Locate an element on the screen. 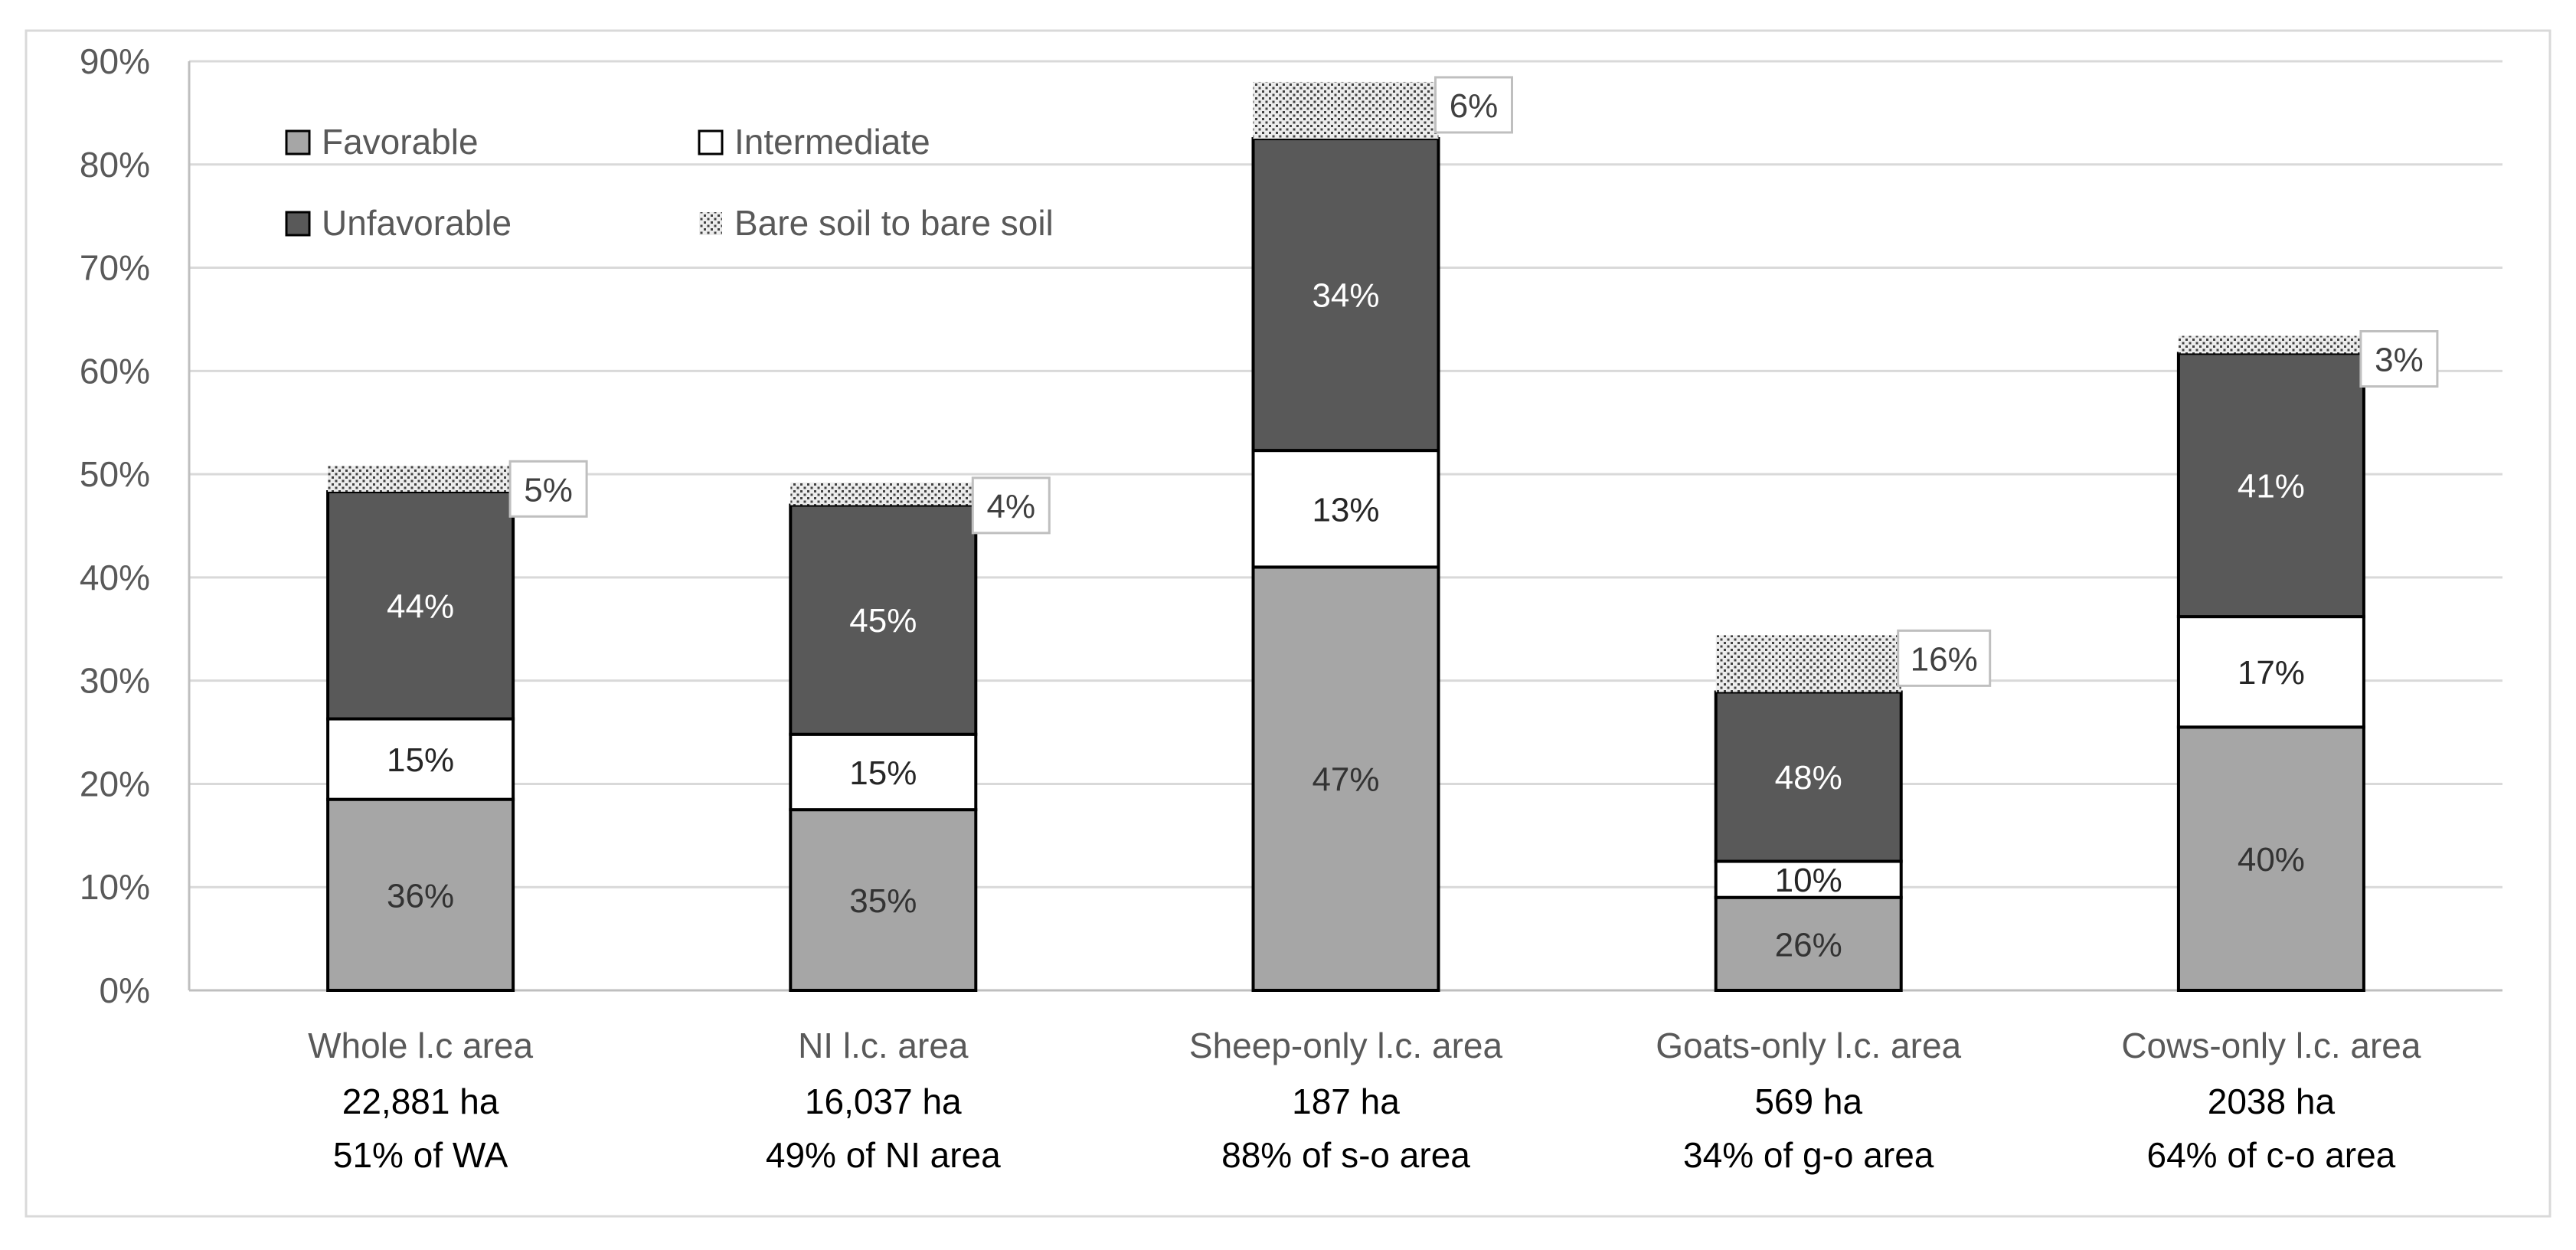 The height and width of the screenshot is (1250, 2576). data-label: 35% is located at coordinates (883, 901).